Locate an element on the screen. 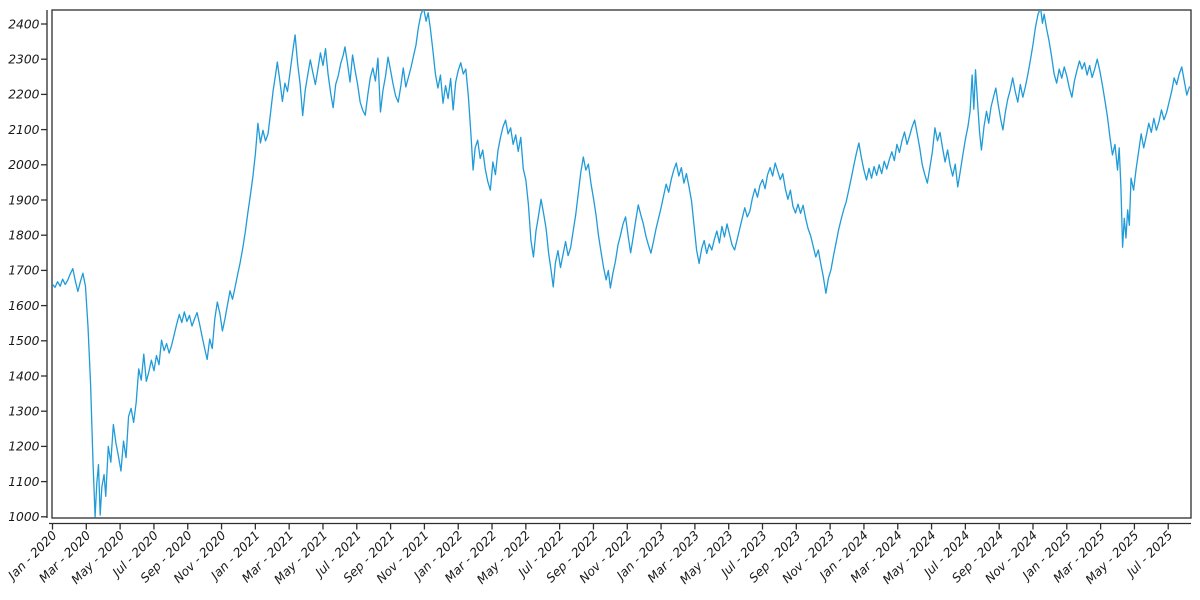  y-tick-label: 2400 is located at coordinates (23, 24).